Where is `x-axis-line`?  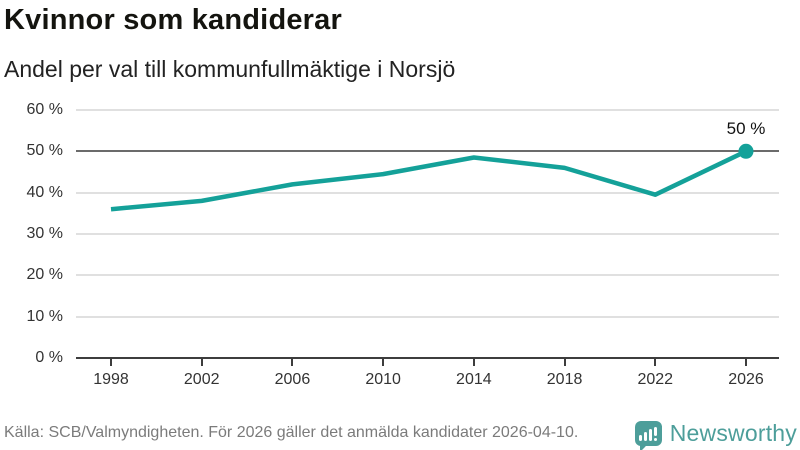 x-axis-line is located at coordinates (427, 358).